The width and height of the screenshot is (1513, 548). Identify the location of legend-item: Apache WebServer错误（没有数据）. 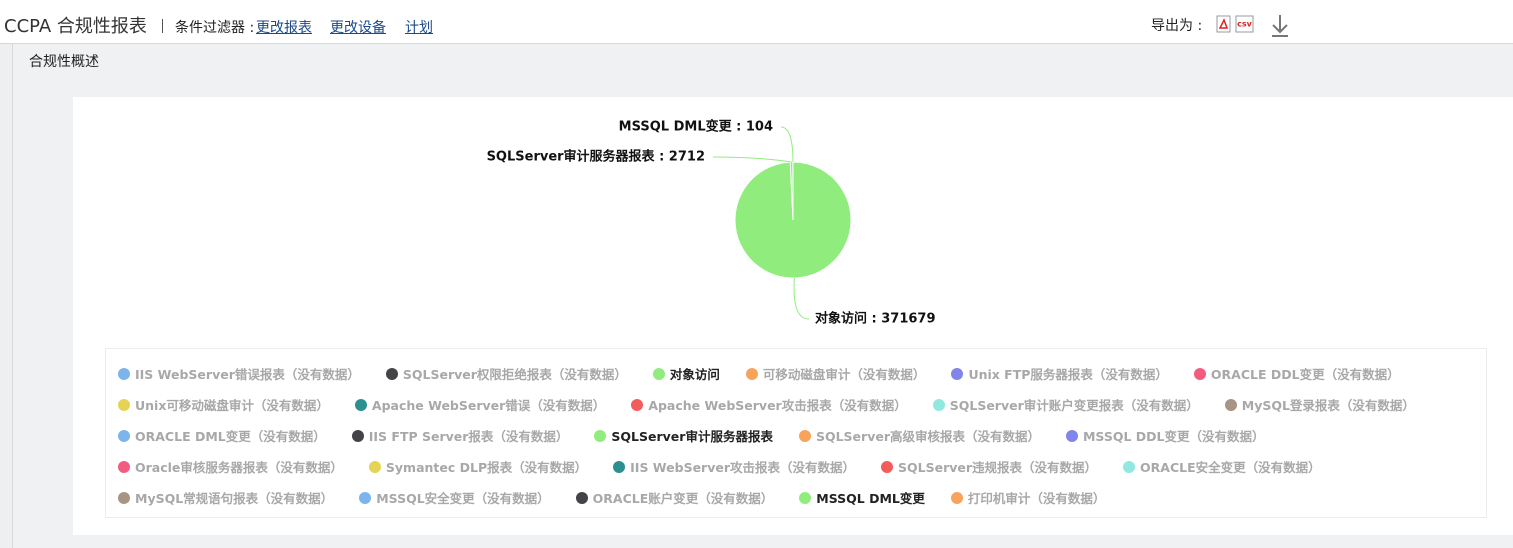
(480, 405).